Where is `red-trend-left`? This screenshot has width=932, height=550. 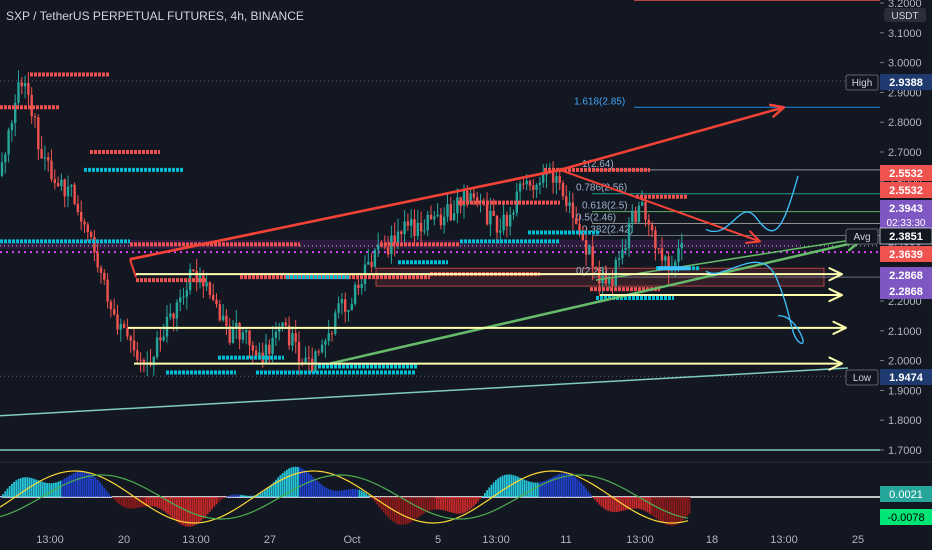 red-trend-left is located at coordinates (133, 268).